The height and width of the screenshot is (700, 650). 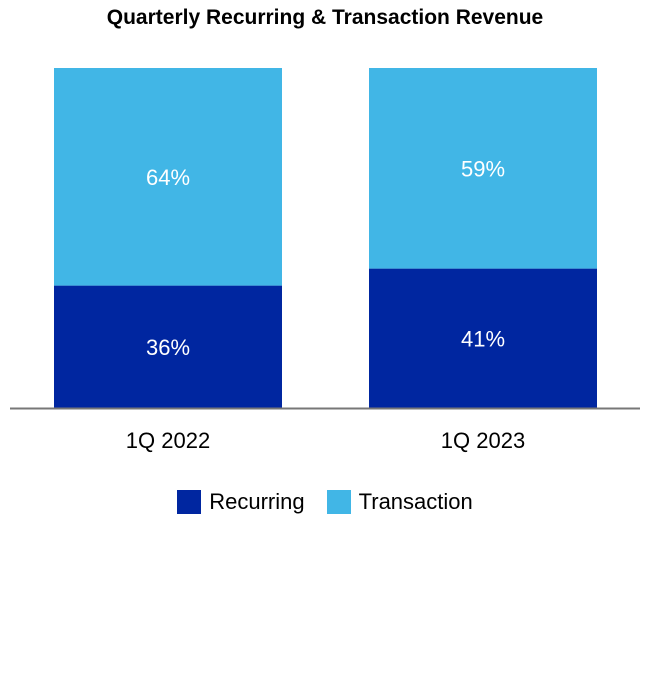 I want to click on data-label: 36%, so click(x=168, y=347).